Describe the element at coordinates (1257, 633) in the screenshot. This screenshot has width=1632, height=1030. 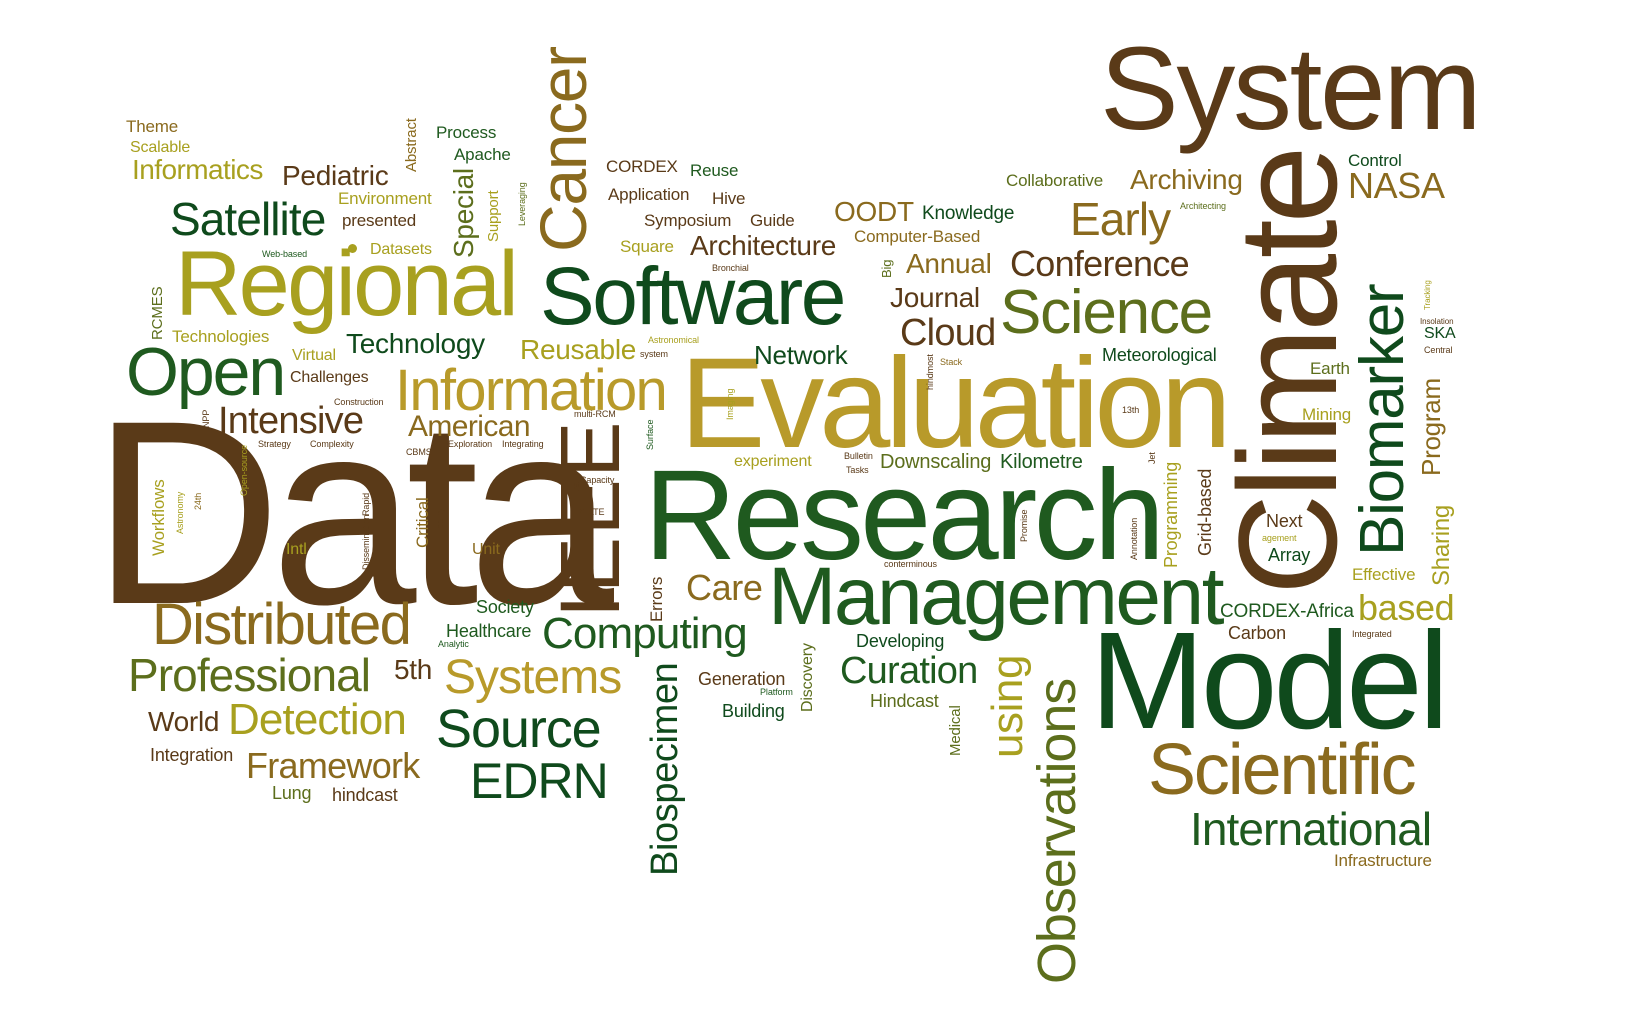
I see `word-carbon: Carbon` at that location.